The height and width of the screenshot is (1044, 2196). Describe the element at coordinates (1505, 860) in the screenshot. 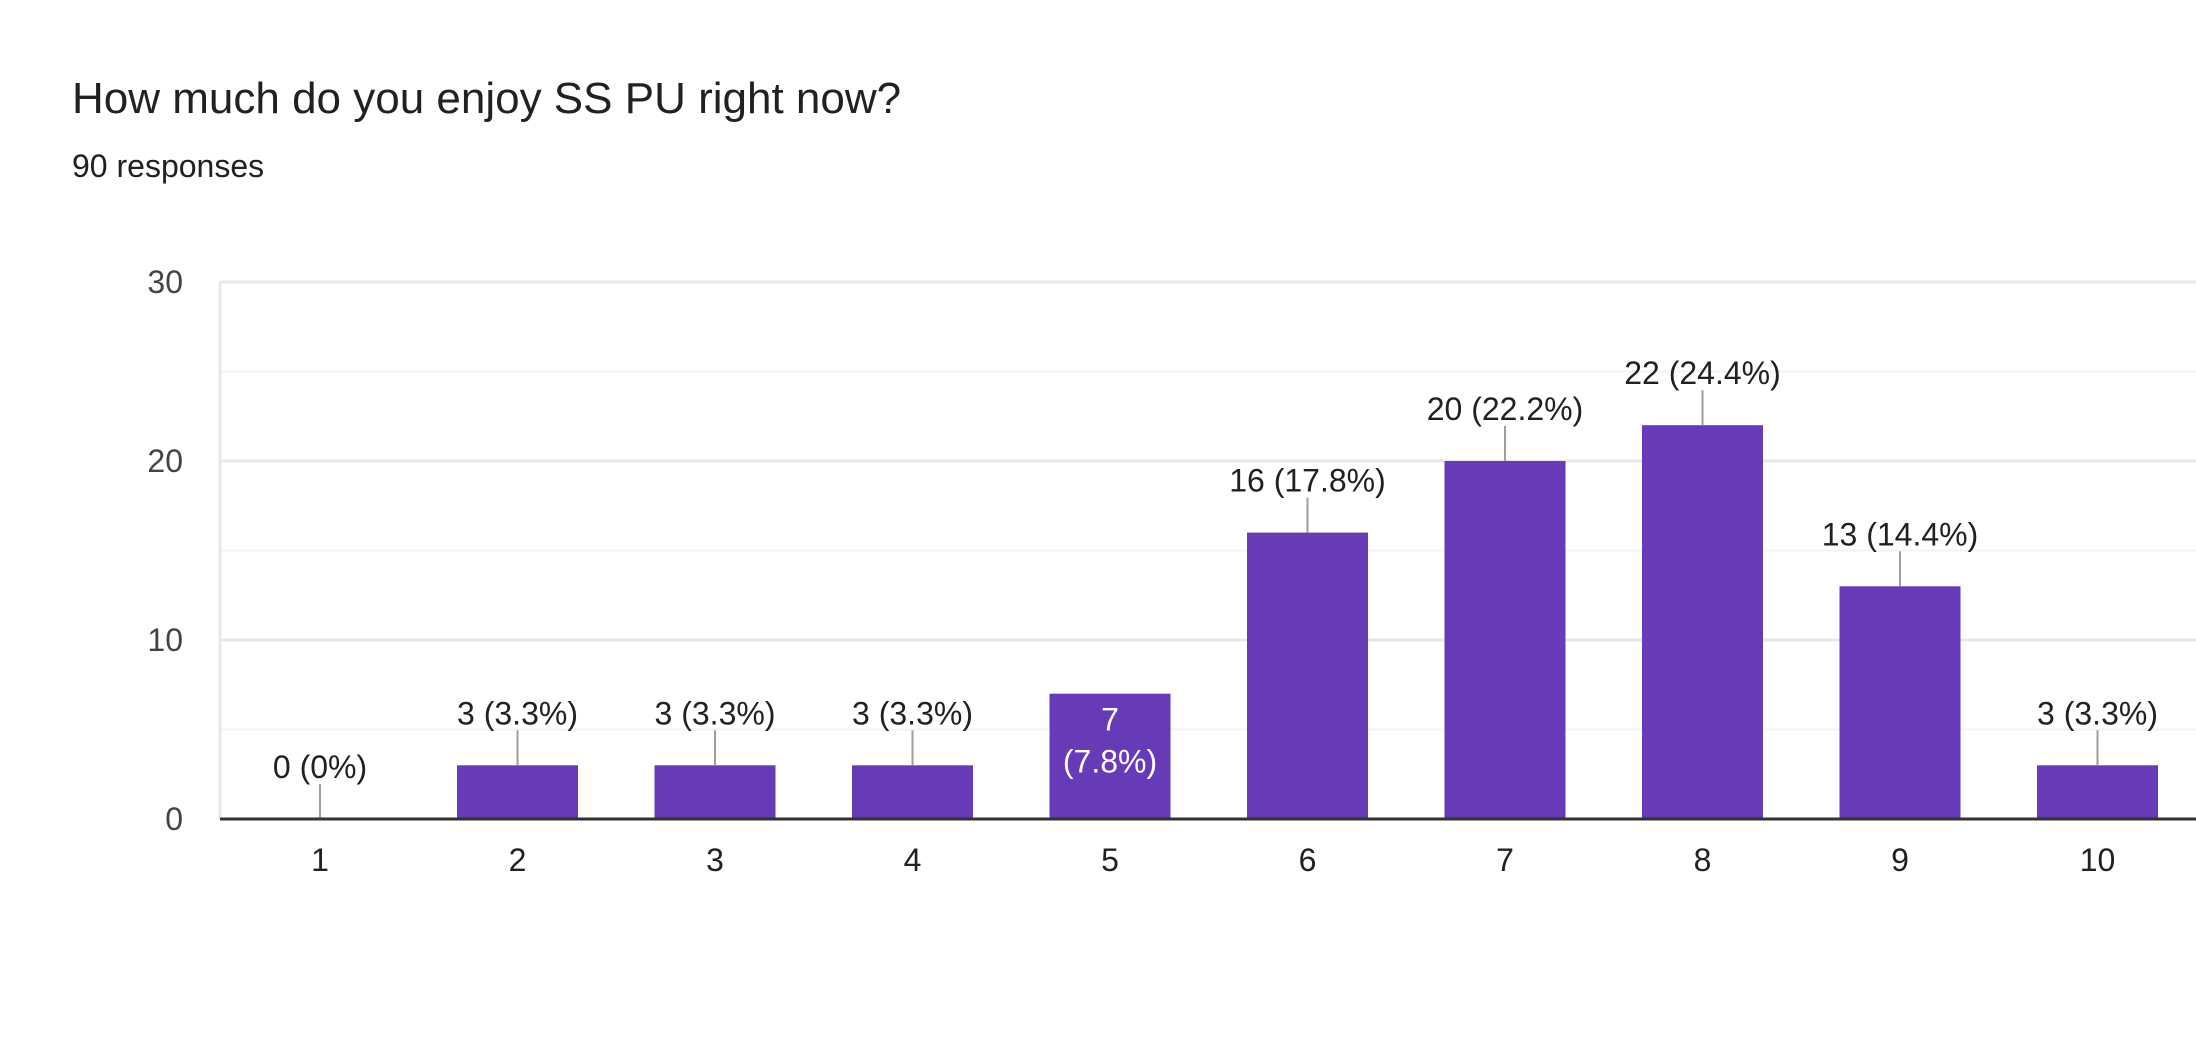

I see `x-tick-label: 7` at that location.